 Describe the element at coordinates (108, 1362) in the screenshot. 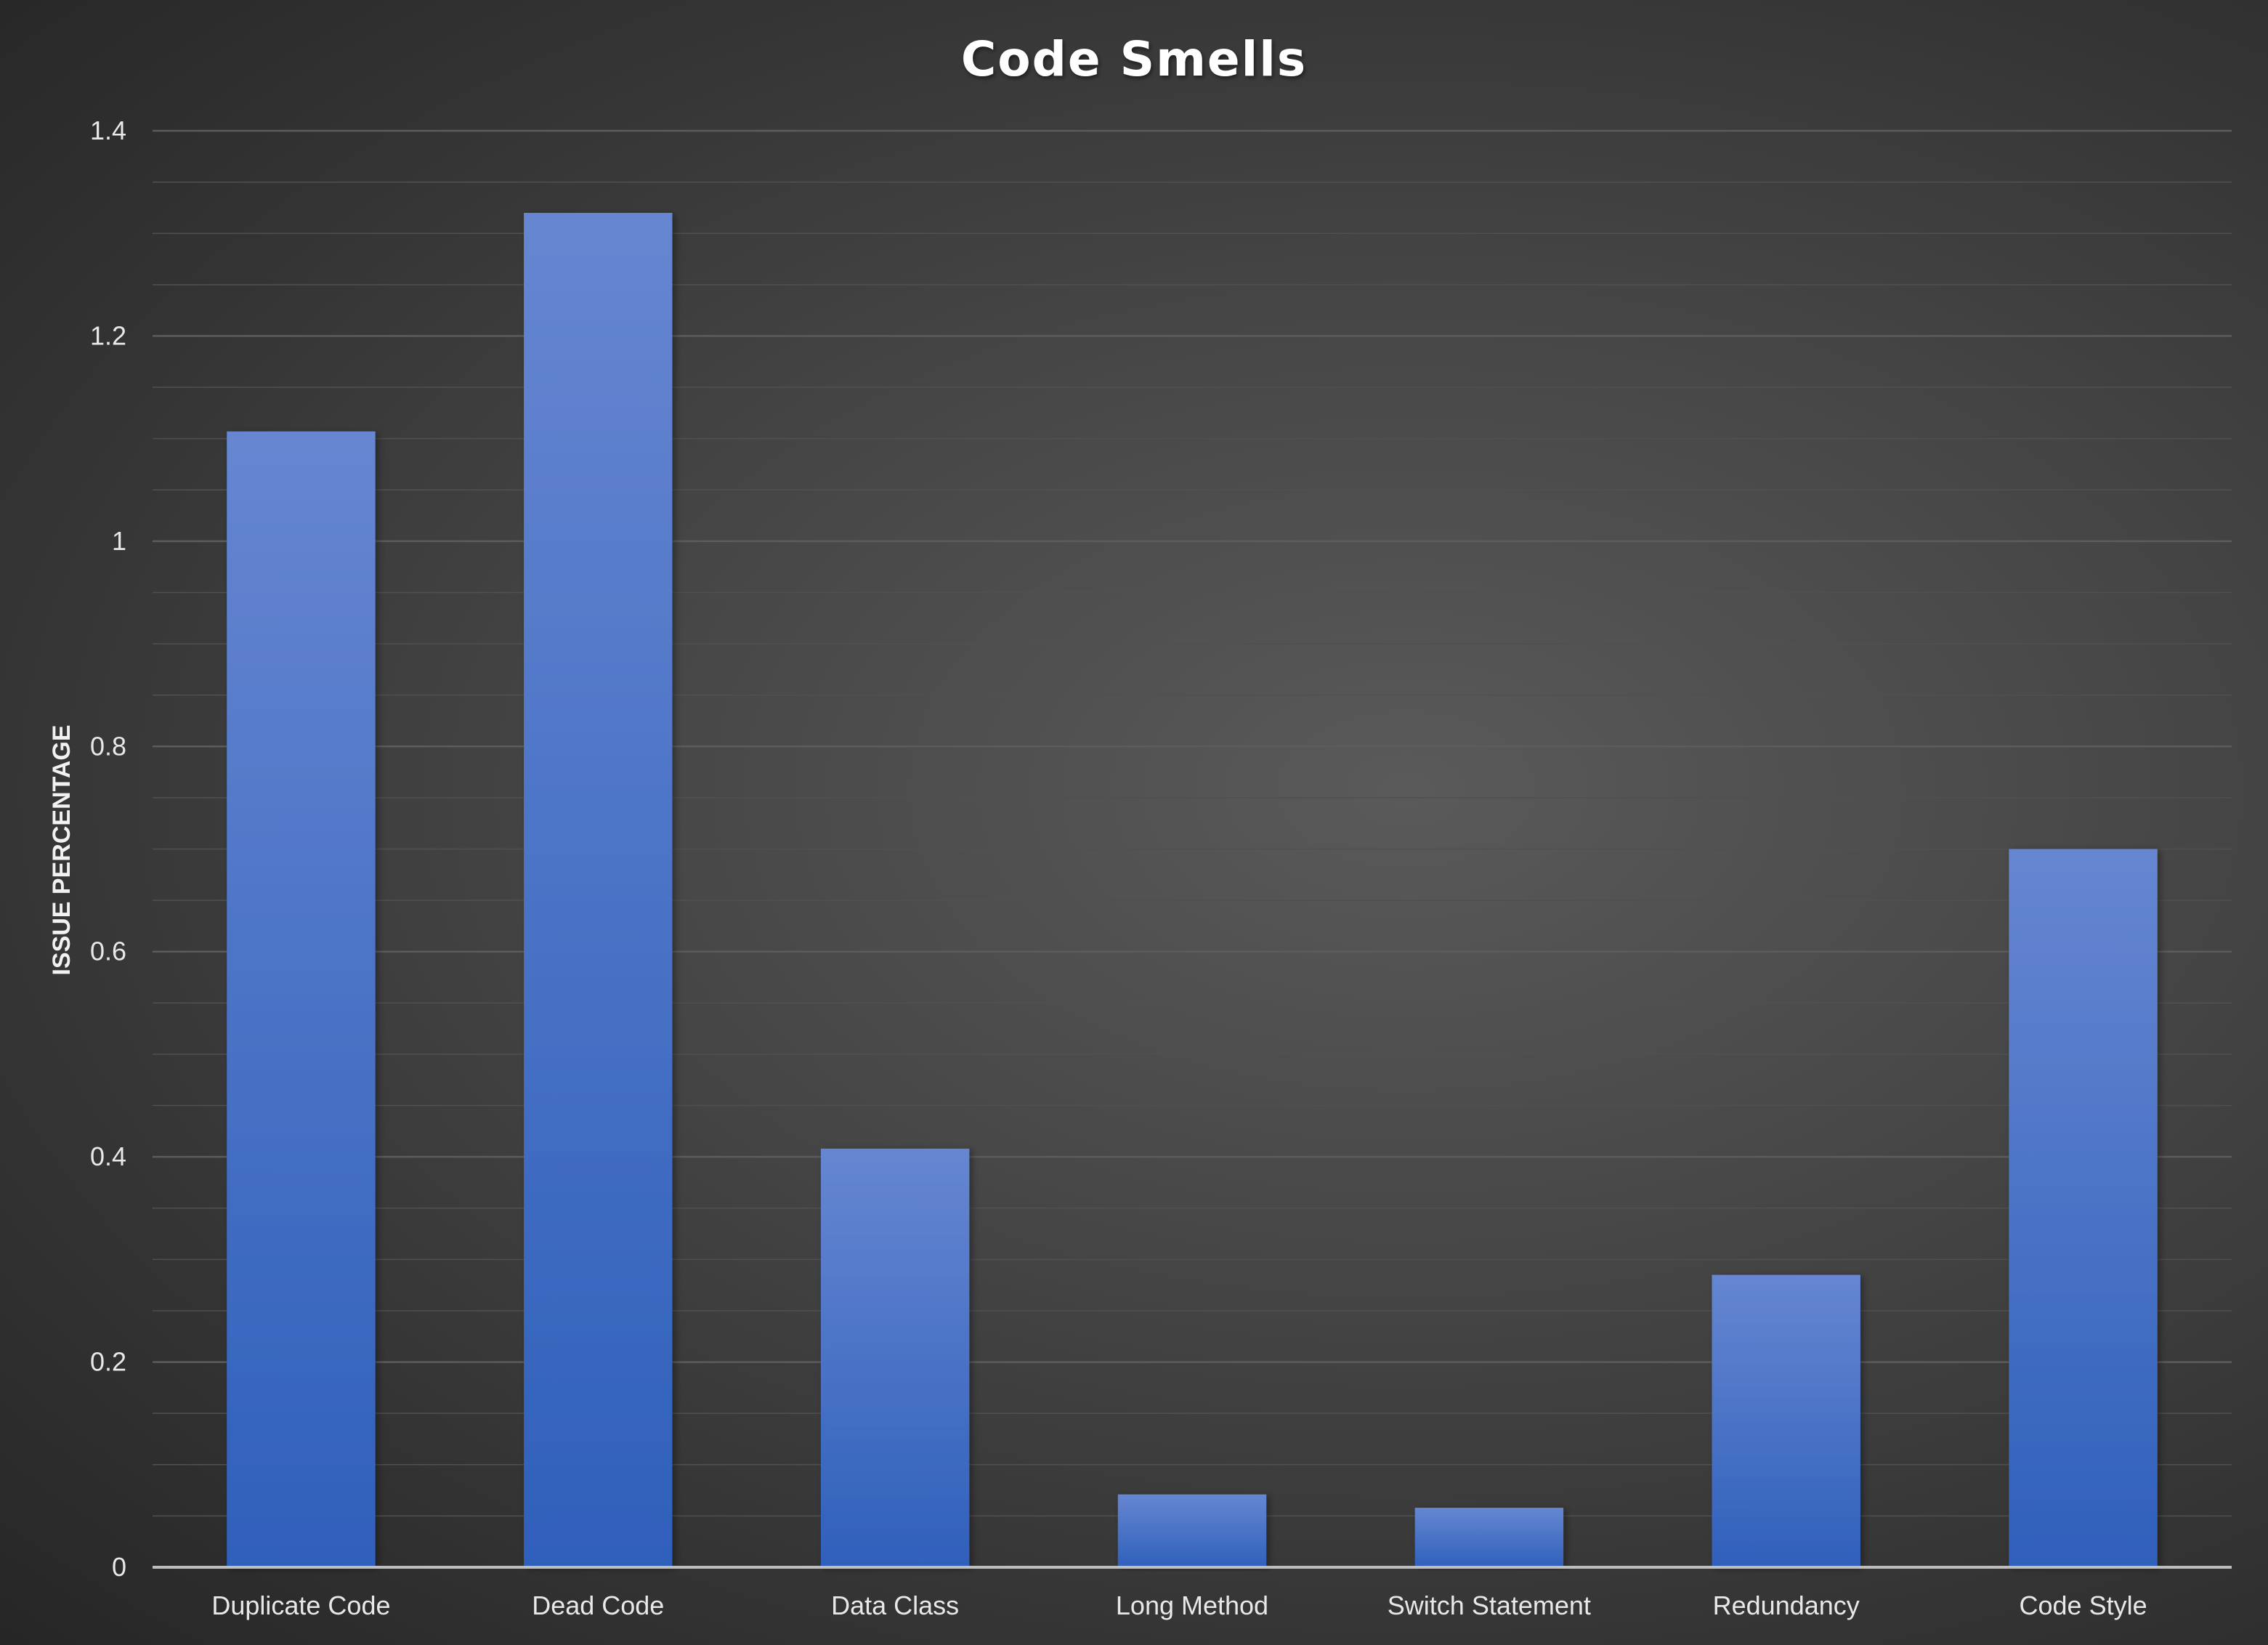

I see `y-tick-label: 0.2` at that location.